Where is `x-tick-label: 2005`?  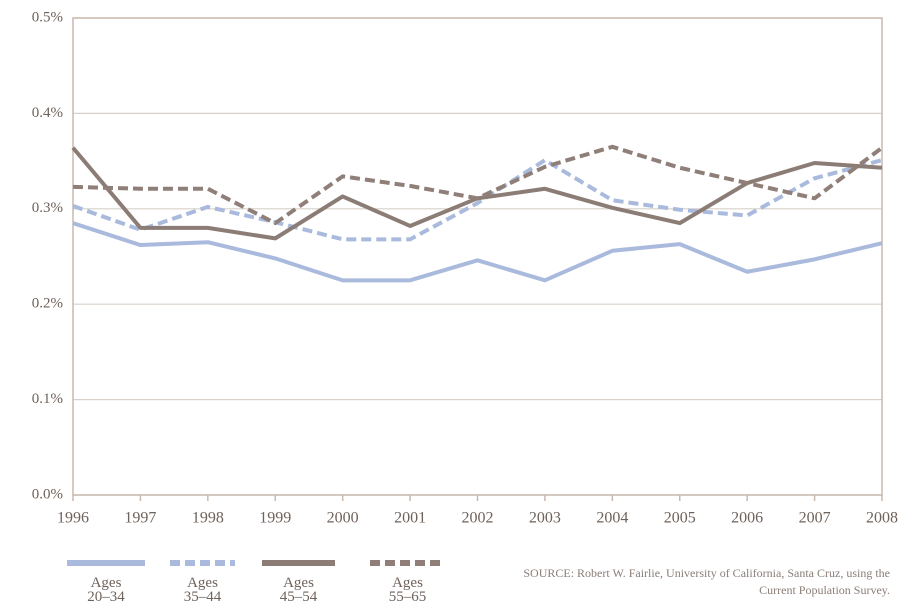
x-tick-label: 2005 is located at coordinates (680, 518).